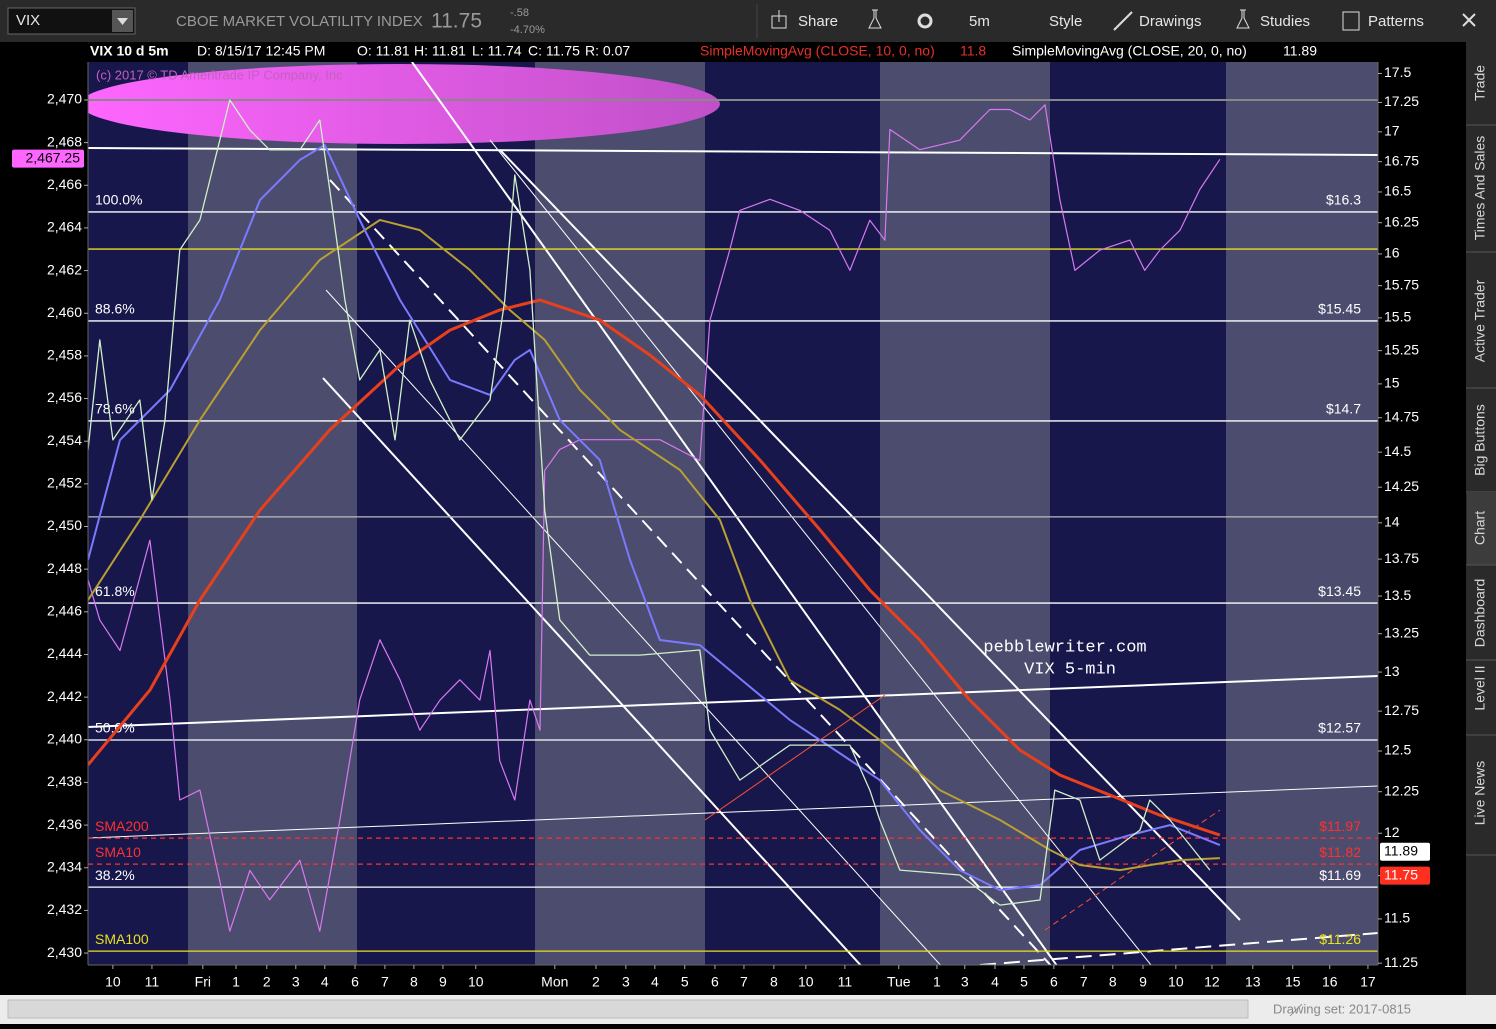 This screenshot has width=1496, height=1029. I want to click on y2-tick-label: 14.25, so click(1401, 486).